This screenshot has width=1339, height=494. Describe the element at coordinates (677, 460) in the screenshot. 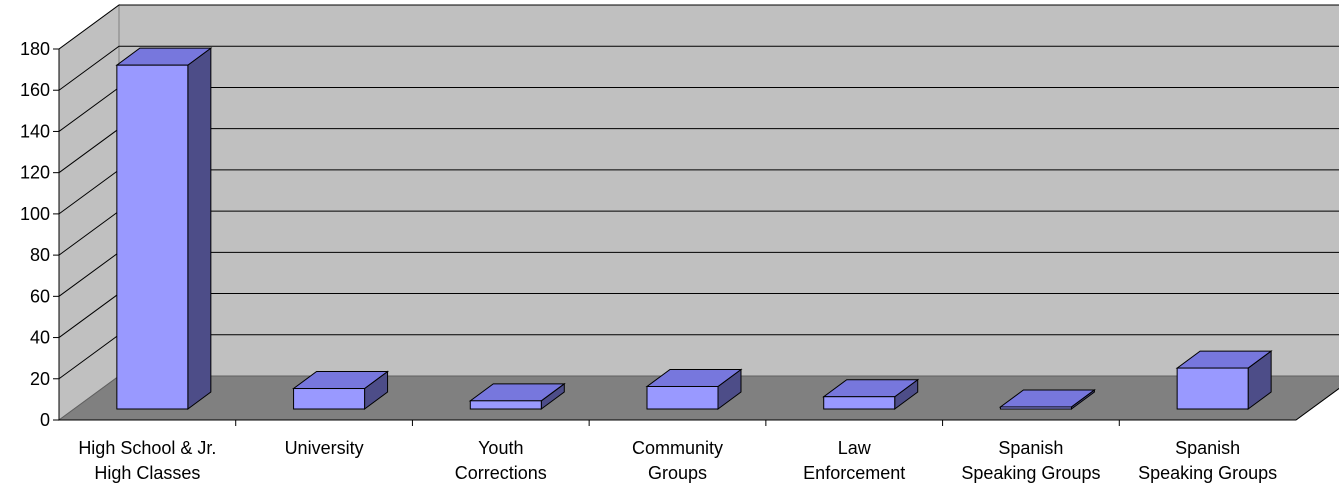

I see `x-category-label: Community Groups` at that location.